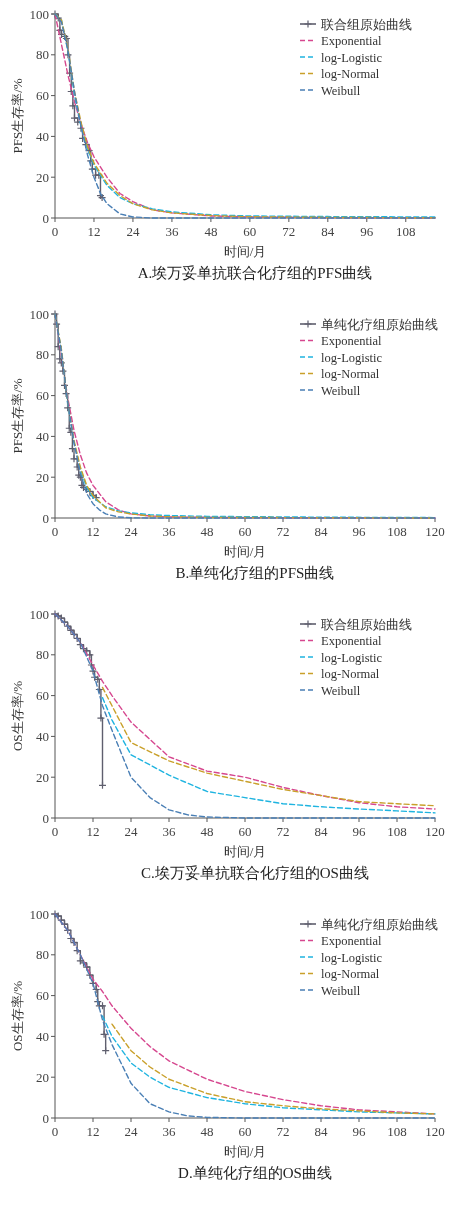 This screenshot has height=1214, width=453. What do you see at coordinates (255, 573) in the screenshot?
I see `text: B.单纯化疗组的PFS曲线` at bounding box center [255, 573].